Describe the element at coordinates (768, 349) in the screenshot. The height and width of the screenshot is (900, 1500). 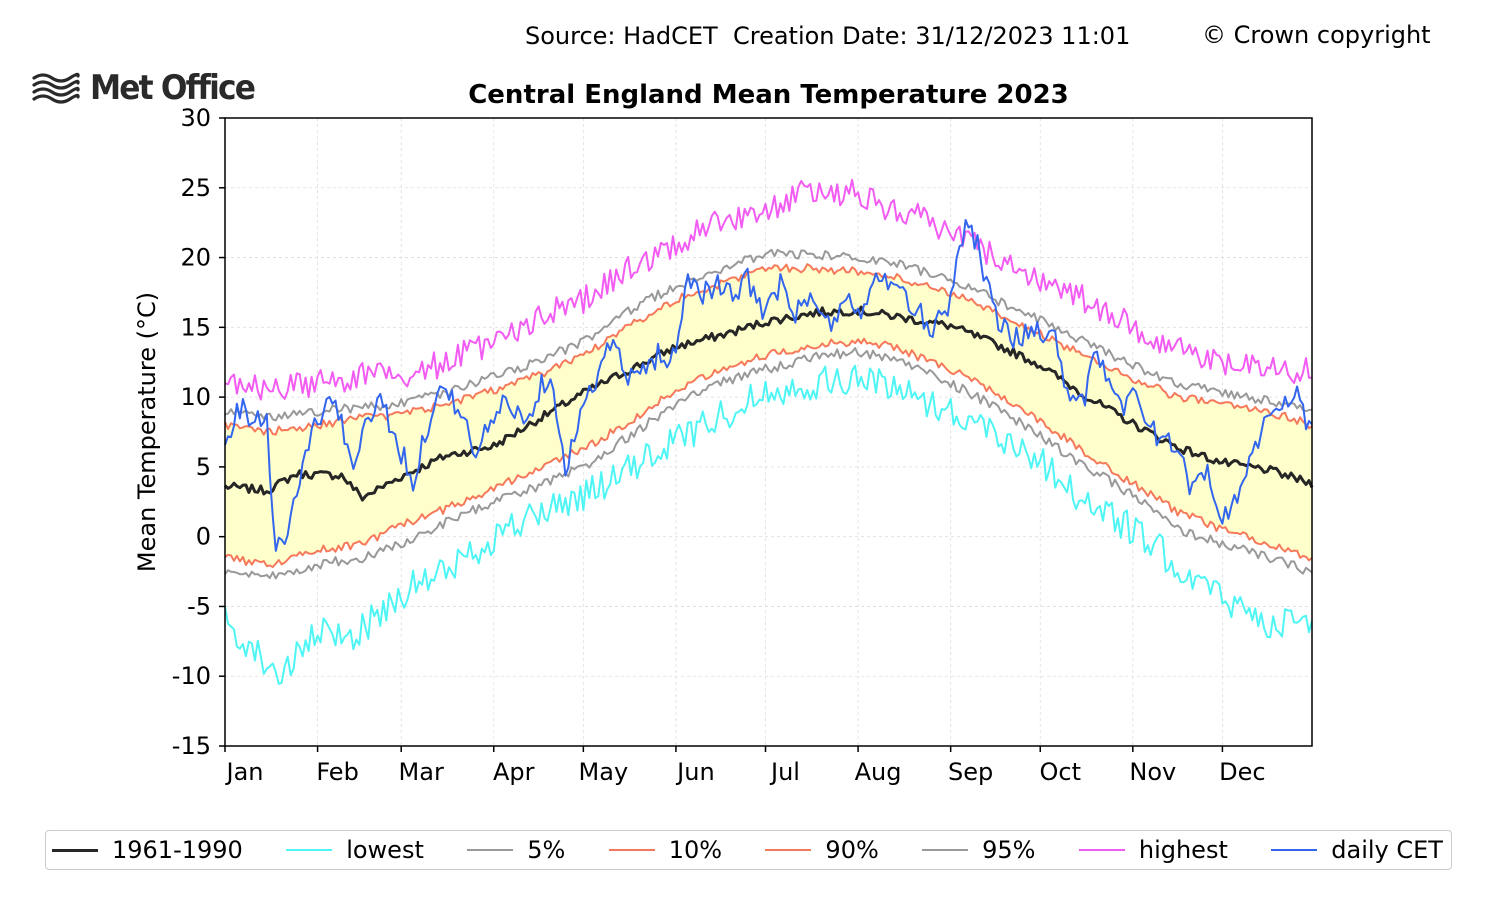
I see `series-line-90-` at that location.